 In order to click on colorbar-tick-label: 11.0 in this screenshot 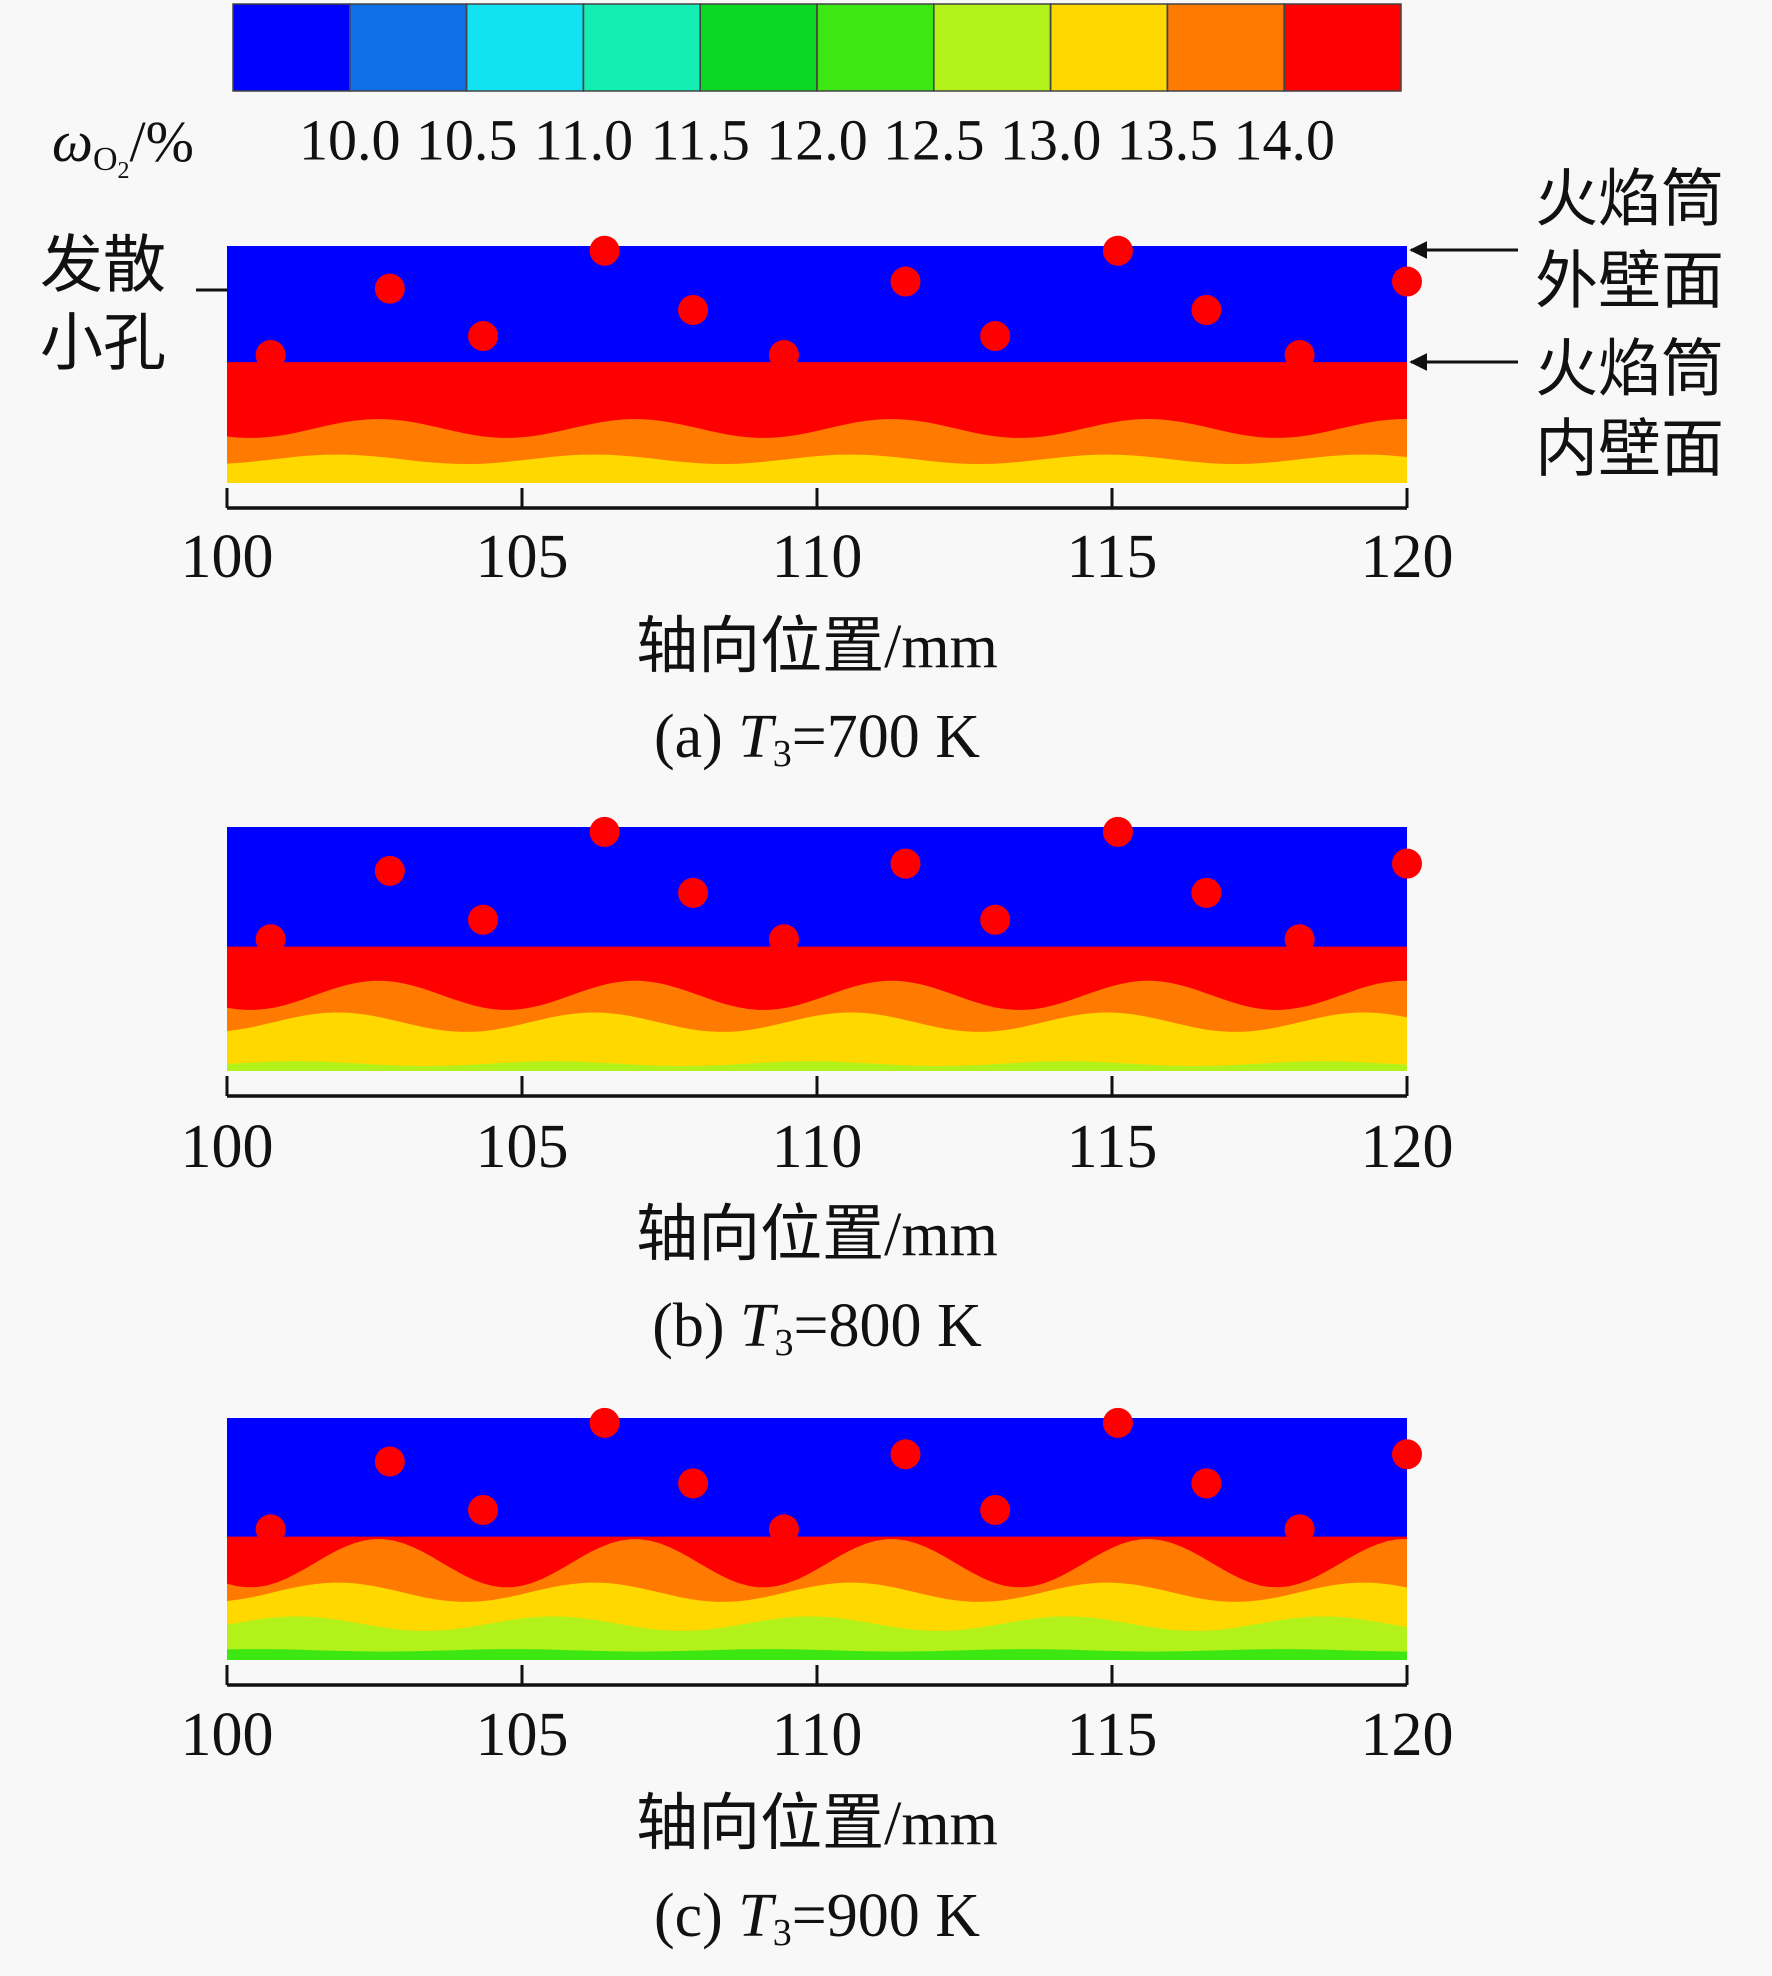, I will do `click(583, 139)`.